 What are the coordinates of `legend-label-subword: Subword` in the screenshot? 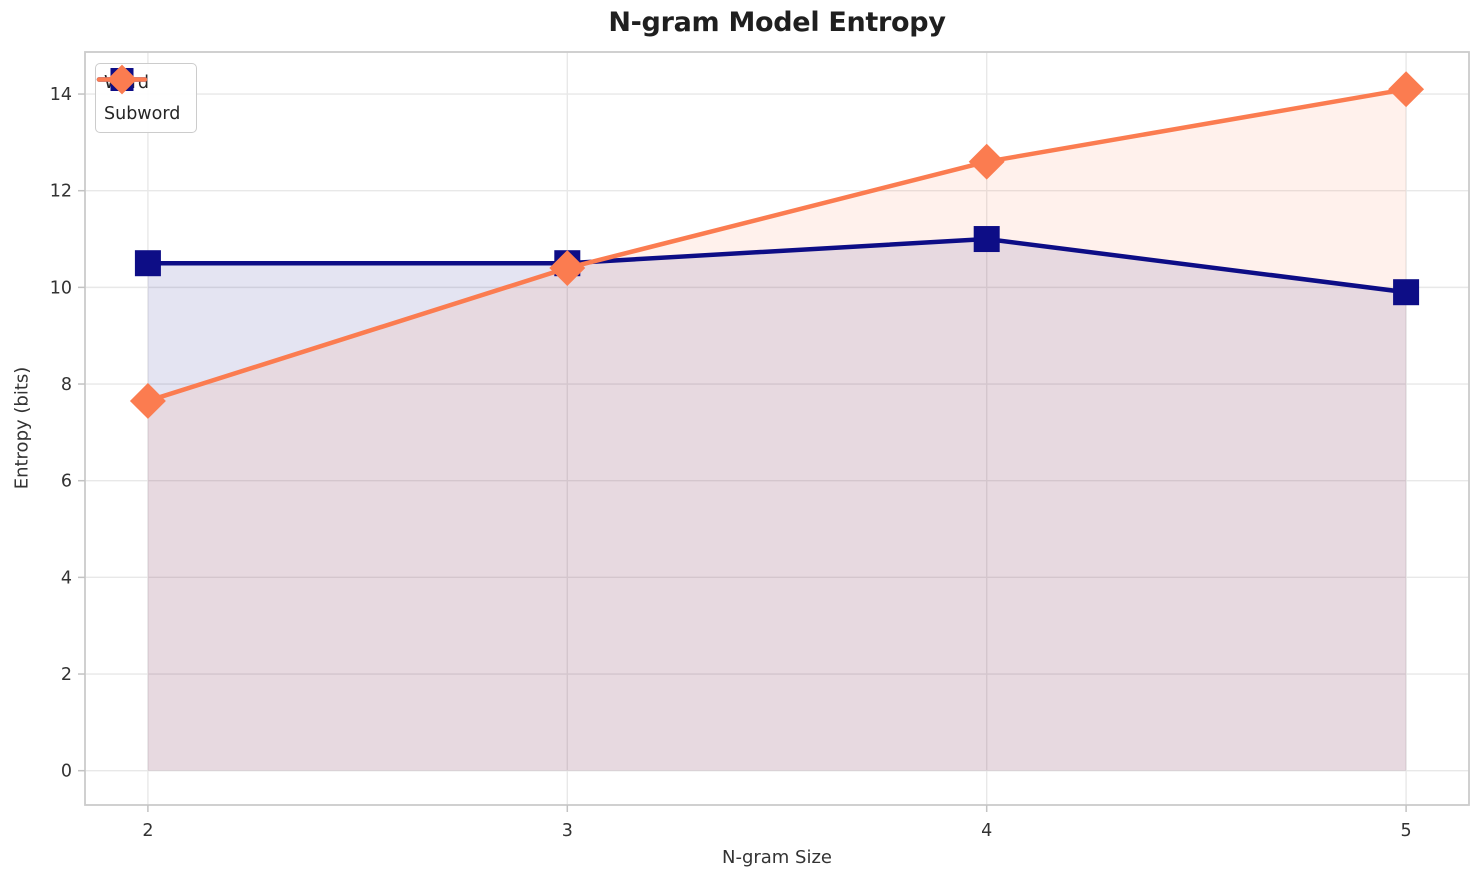 It's located at (142, 113).